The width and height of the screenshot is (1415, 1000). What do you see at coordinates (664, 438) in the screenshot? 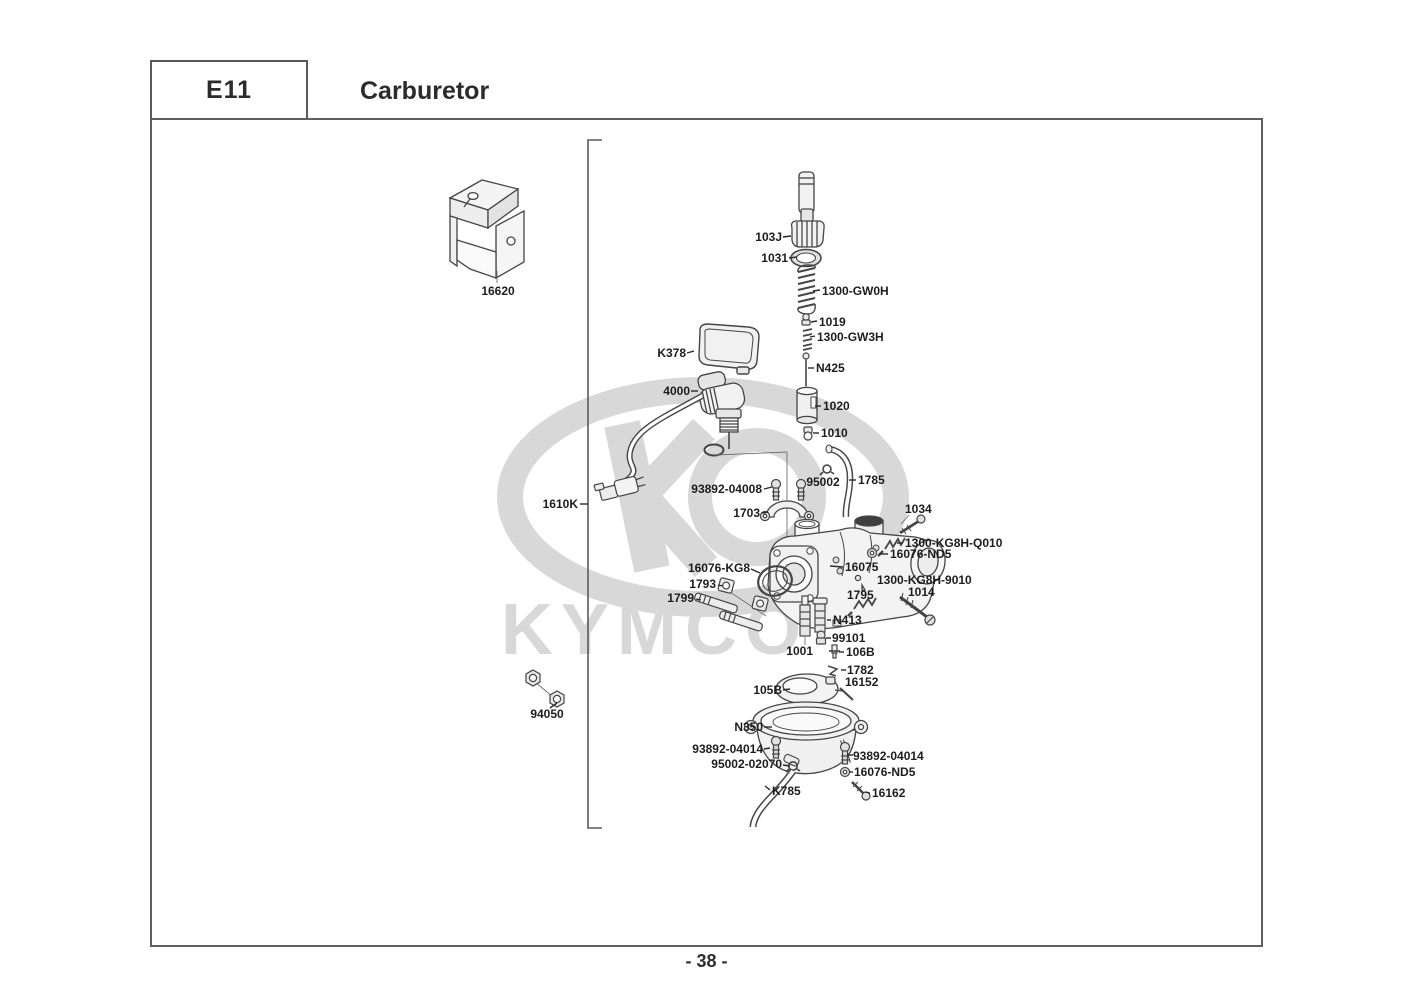
I see `choke-wire` at bounding box center [664, 438].